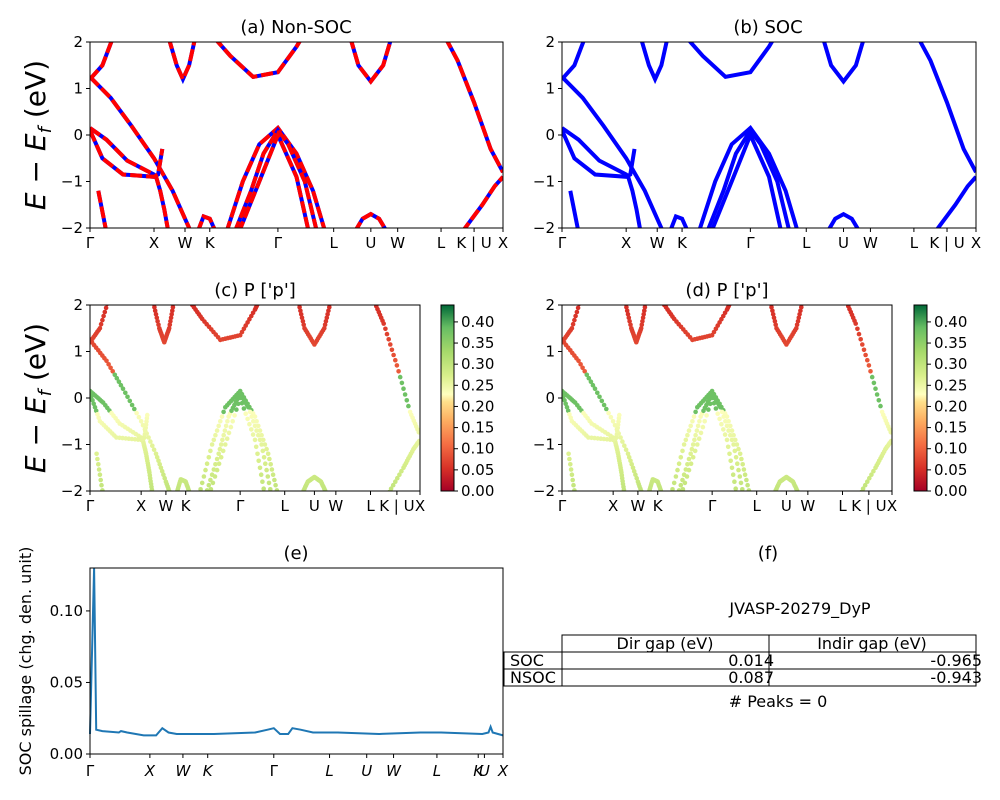 The image size is (1000, 800). What do you see at coordinates (295, 553) in the screenshot?
I see `panel-e-title: (e)` at bounding box center [295, 553].